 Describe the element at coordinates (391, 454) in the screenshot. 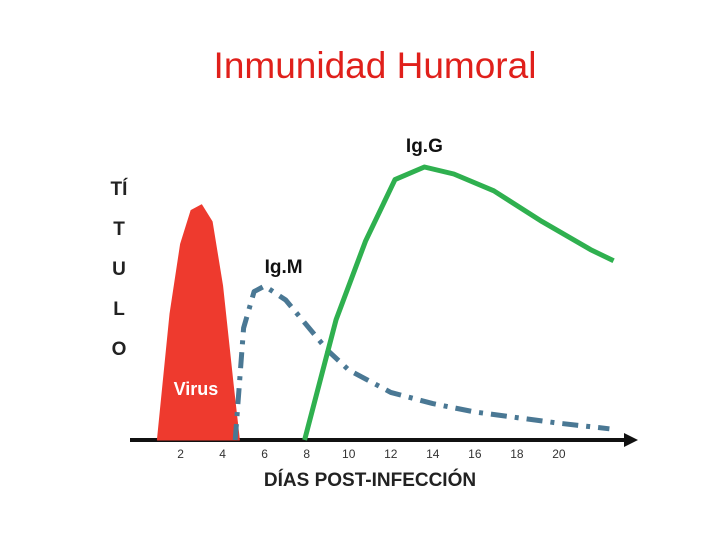

I see `x-tick-label: 12` at that location.